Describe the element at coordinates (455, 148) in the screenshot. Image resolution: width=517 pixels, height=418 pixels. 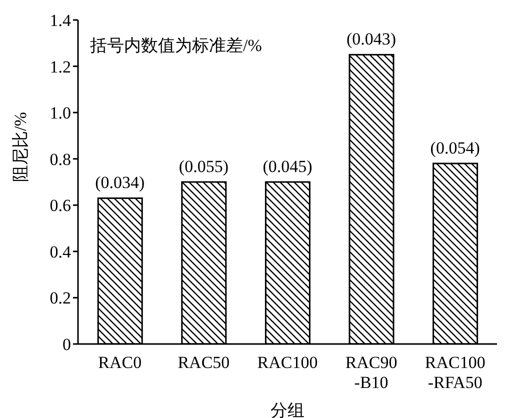
I see `annotation: (0.054)` at that location.